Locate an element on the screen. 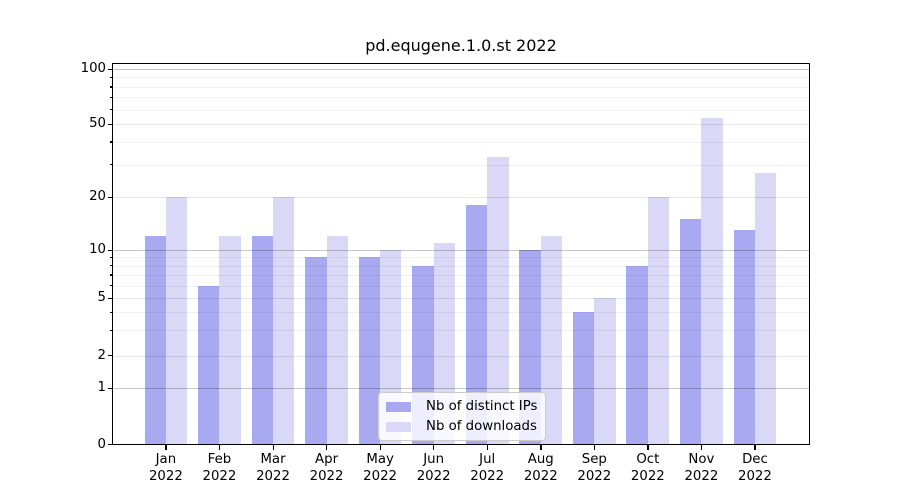 This screenshot has width=900, height=500. bar-distinct-ips-dec is located at coordinates (744, 337).